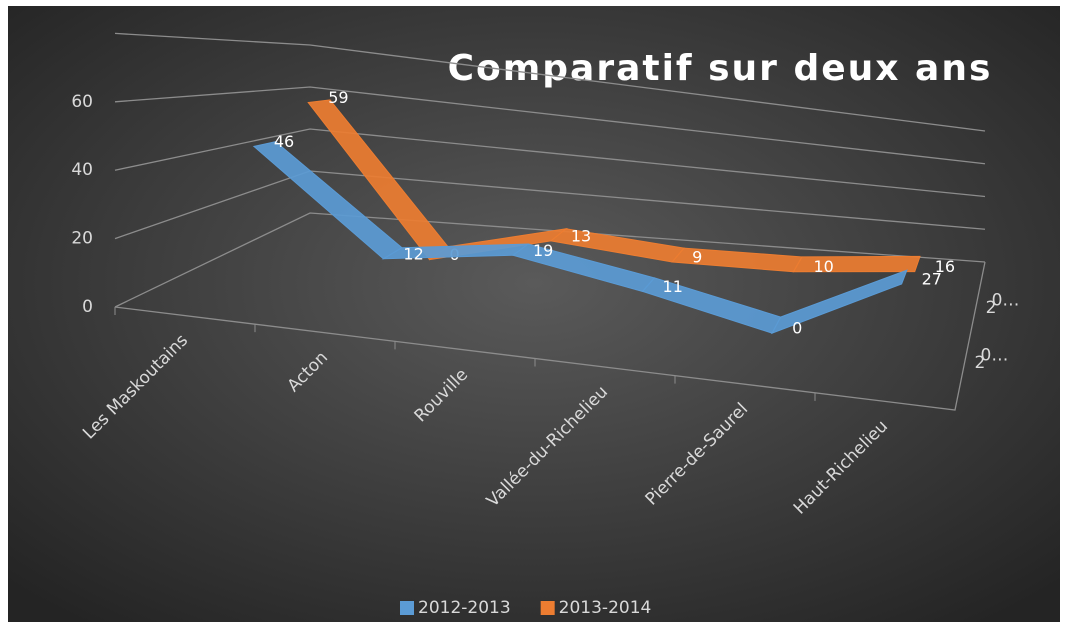 Image resolution: width=1068 pixels, height=628 pixels. I want to click on legend-label: 2012-2013, so click(464, 608).